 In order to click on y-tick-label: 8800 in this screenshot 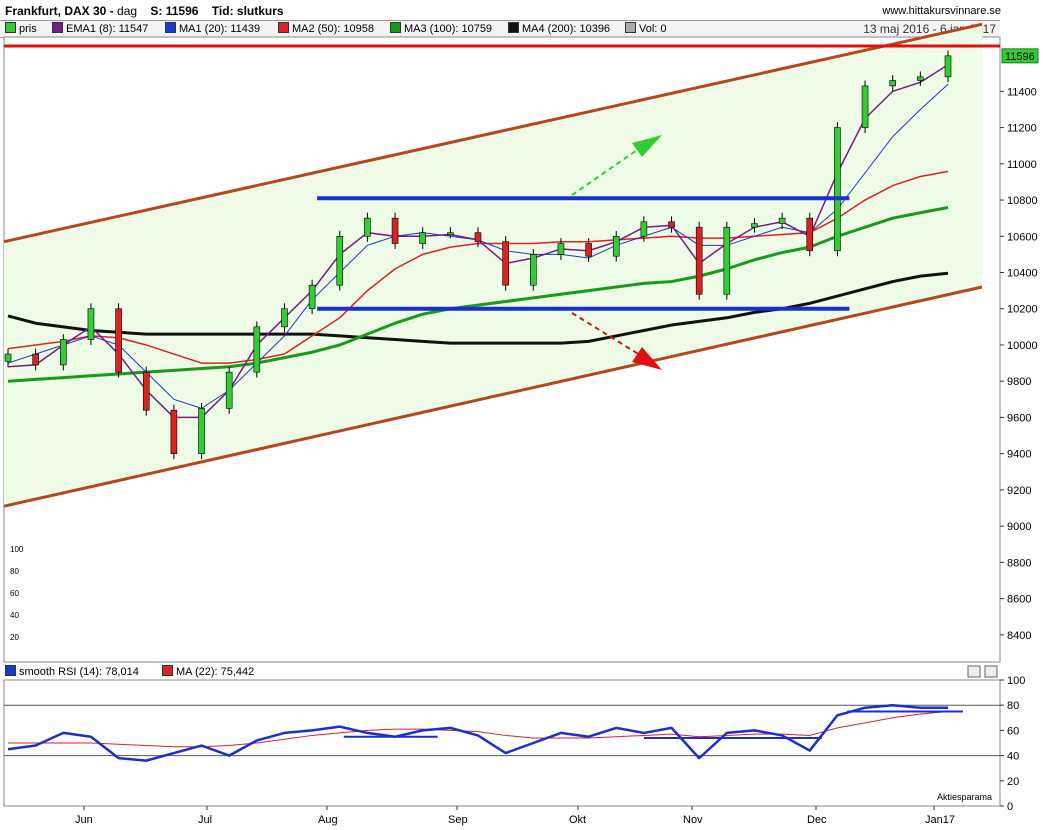, I will do `click(1019, 563)`.